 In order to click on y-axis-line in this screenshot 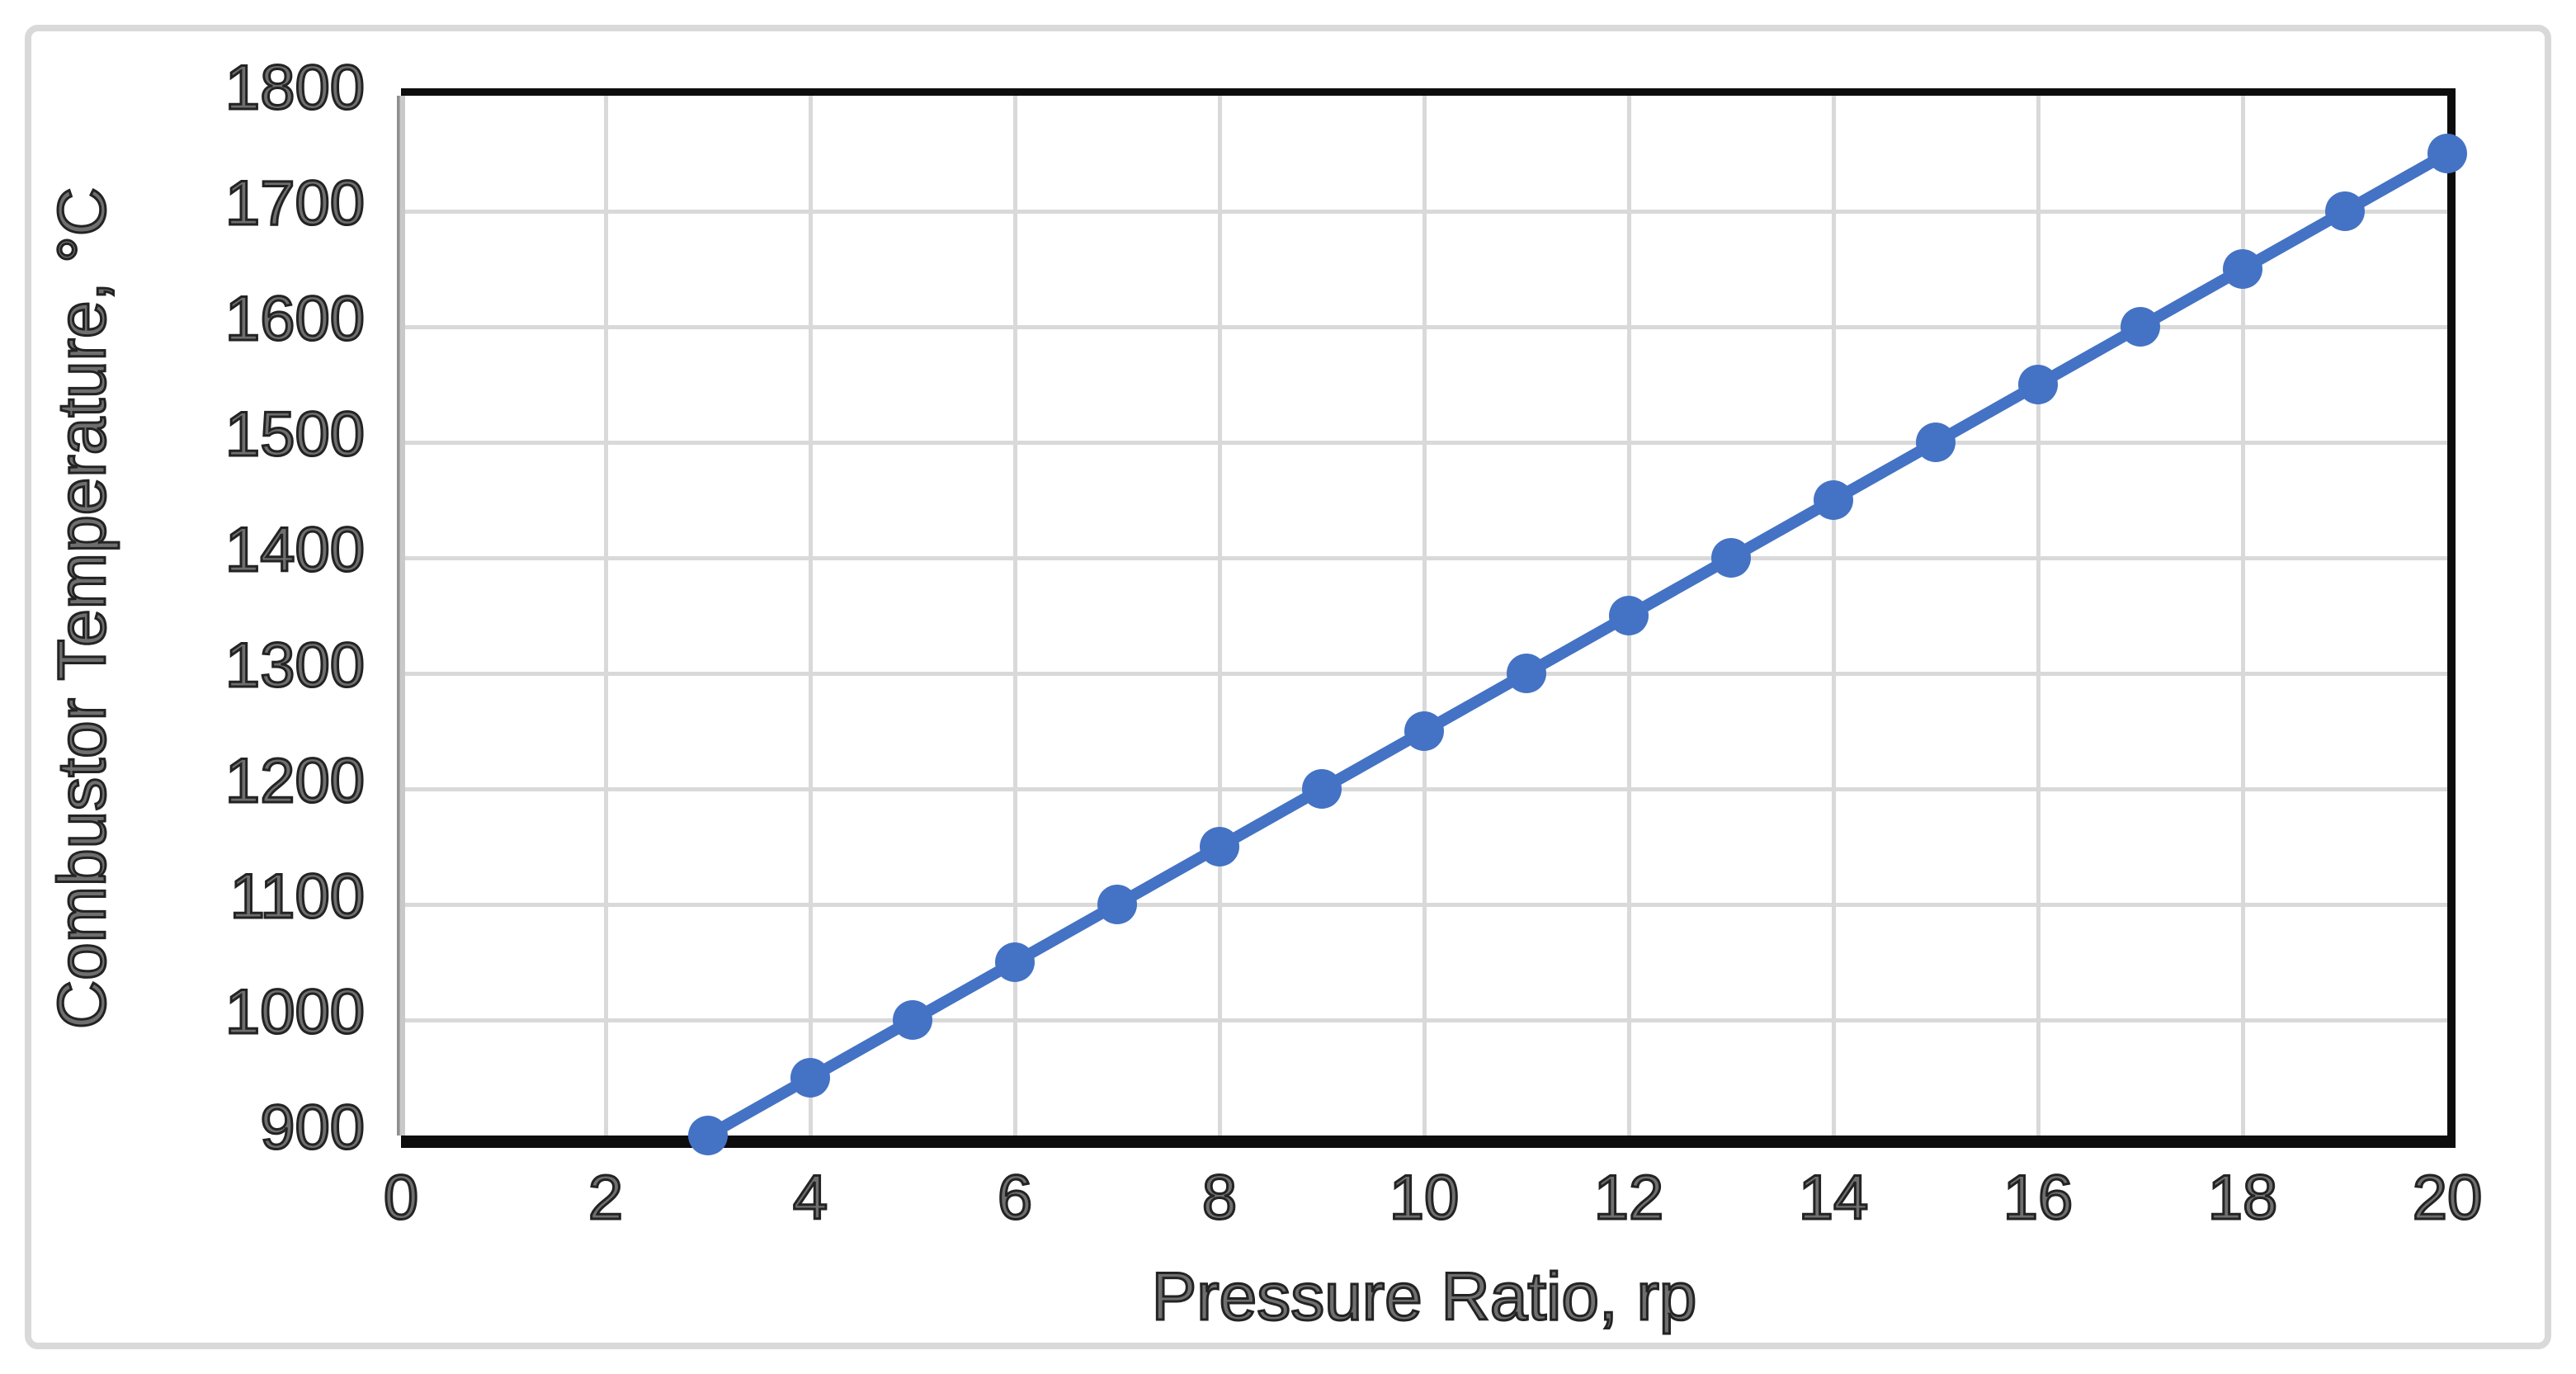, I will do `click(401, 616)`.